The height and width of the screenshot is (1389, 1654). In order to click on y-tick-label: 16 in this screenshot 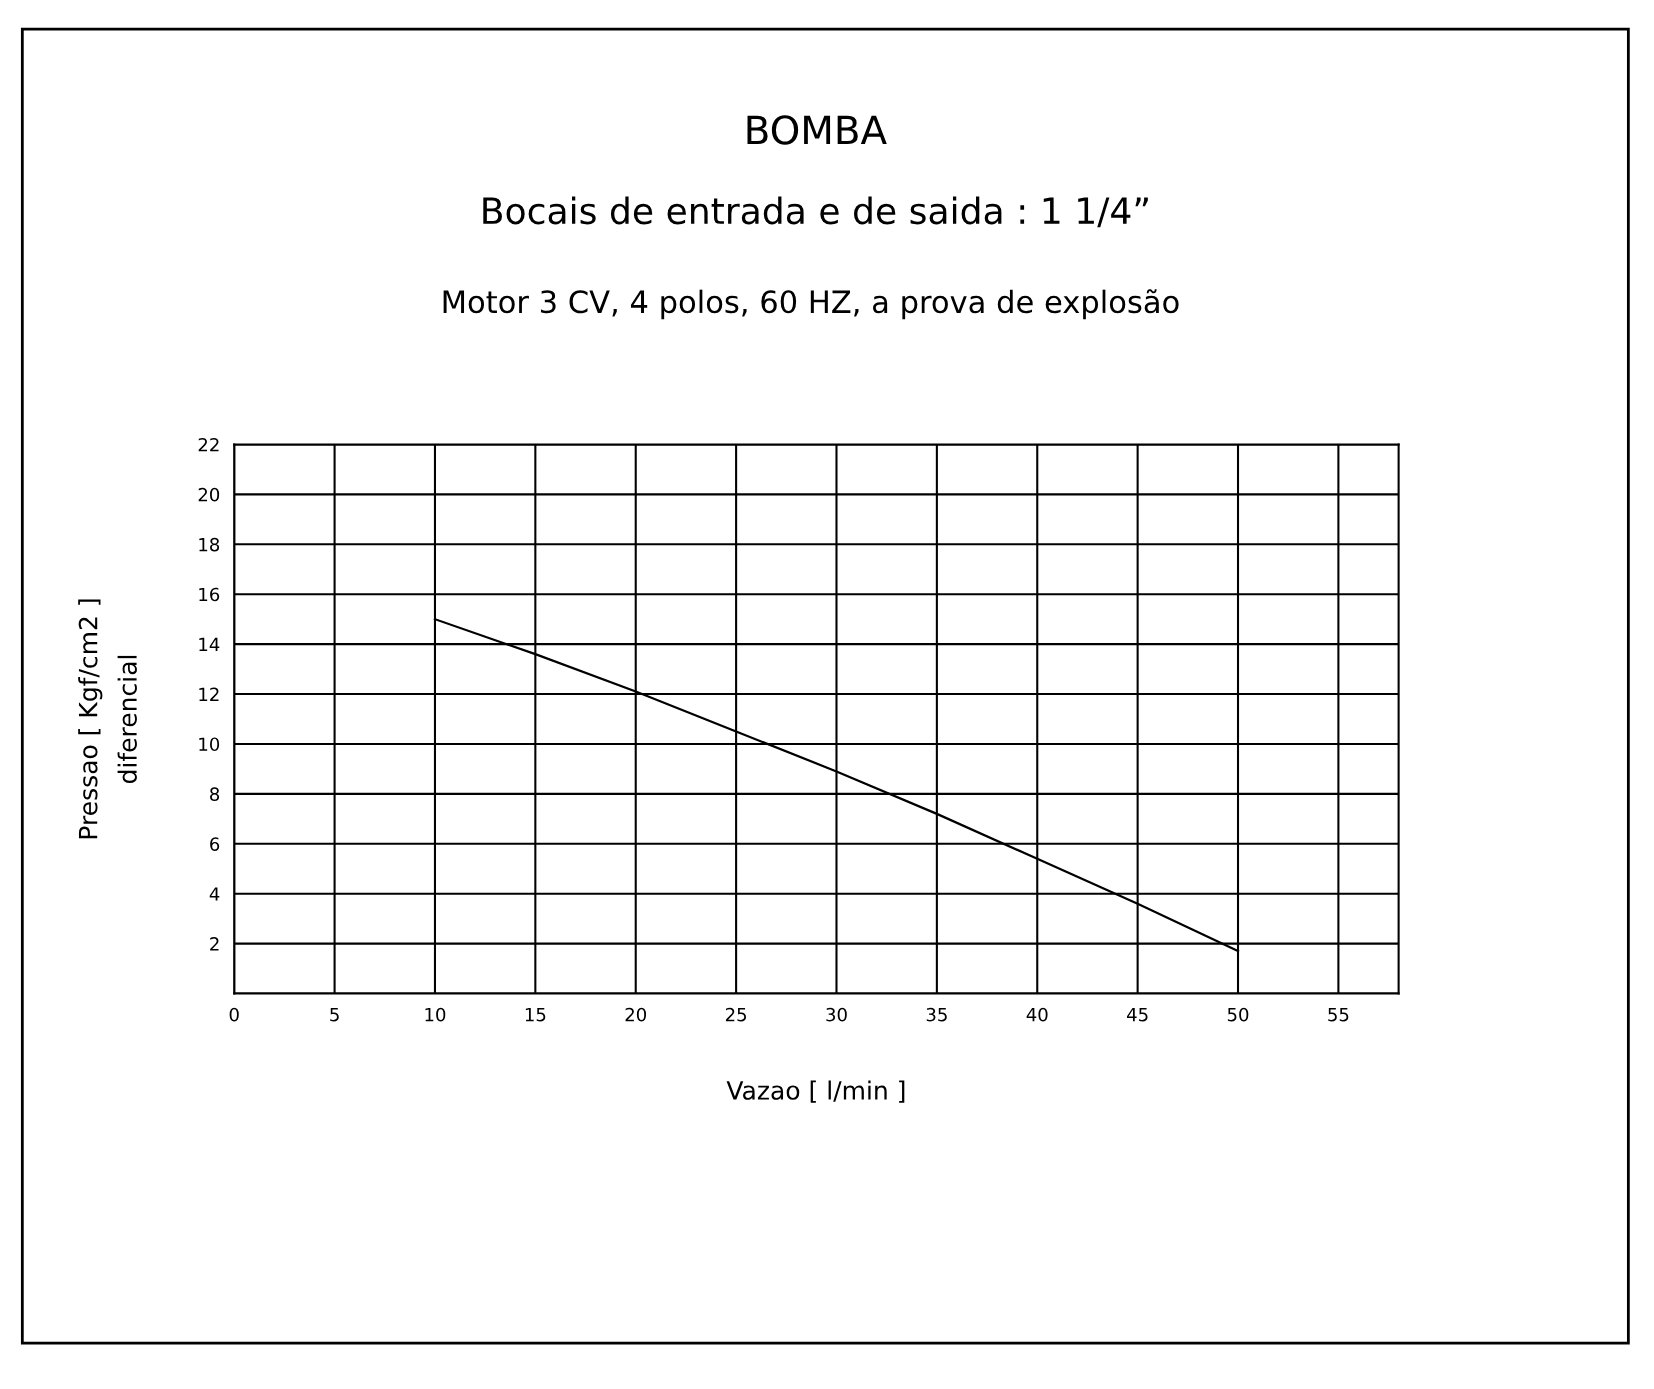, I will do `click(209, 594)`.